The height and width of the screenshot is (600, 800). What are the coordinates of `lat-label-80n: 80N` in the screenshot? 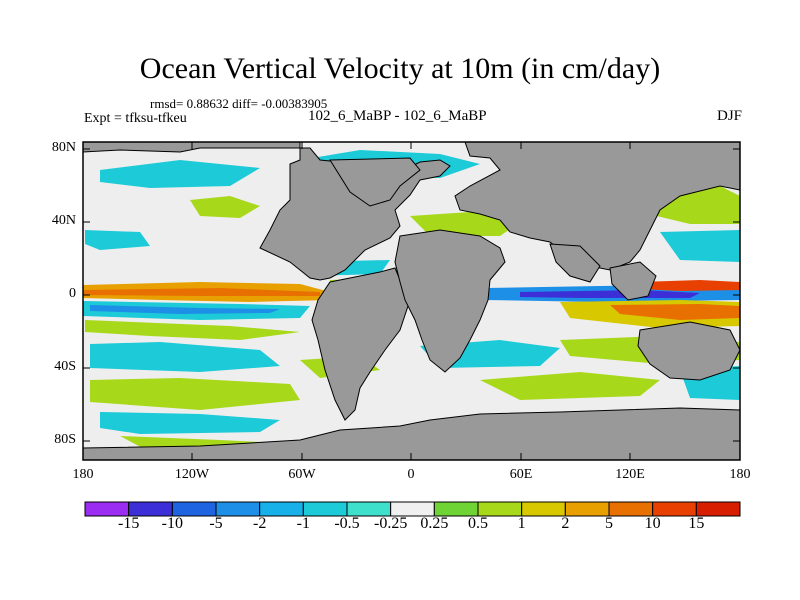 It's located at (63, 147).